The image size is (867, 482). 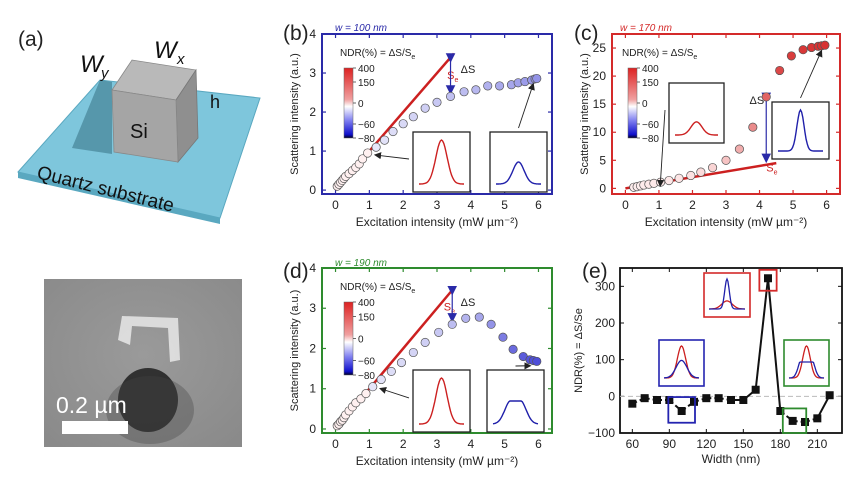 I want to click on wx-label: W x, so click(x=169, y=52).